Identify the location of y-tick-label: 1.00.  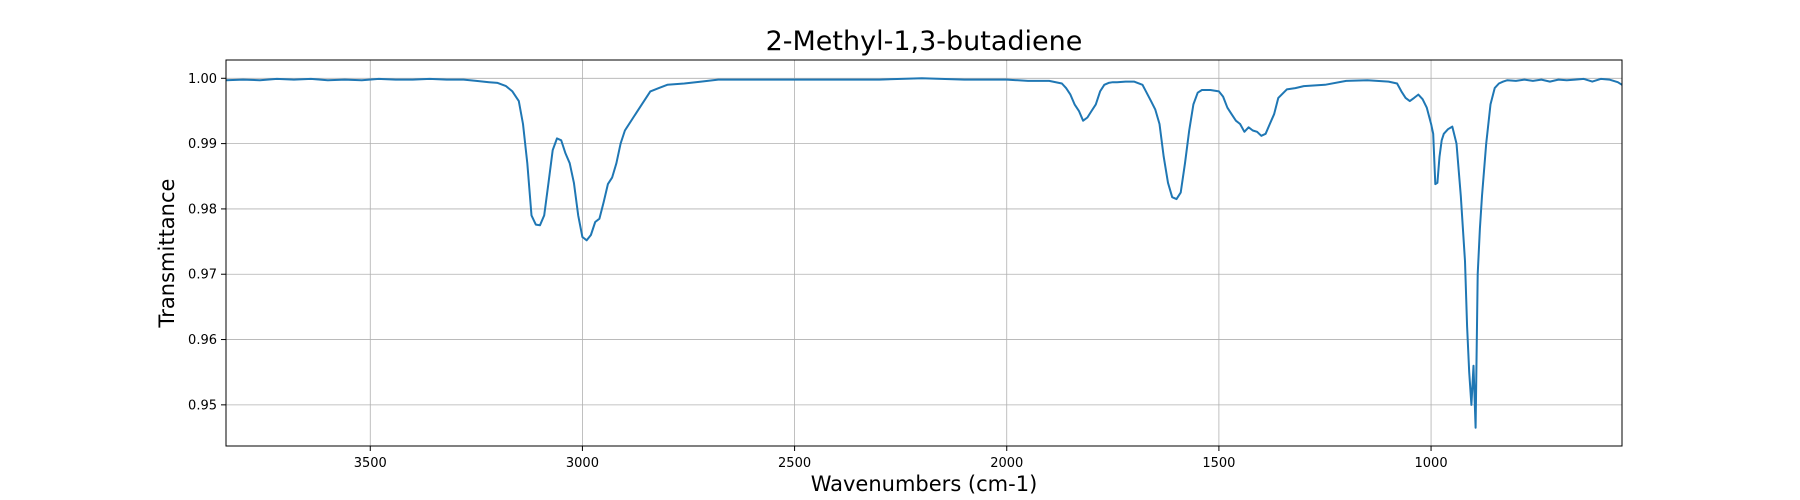
(202, 79).